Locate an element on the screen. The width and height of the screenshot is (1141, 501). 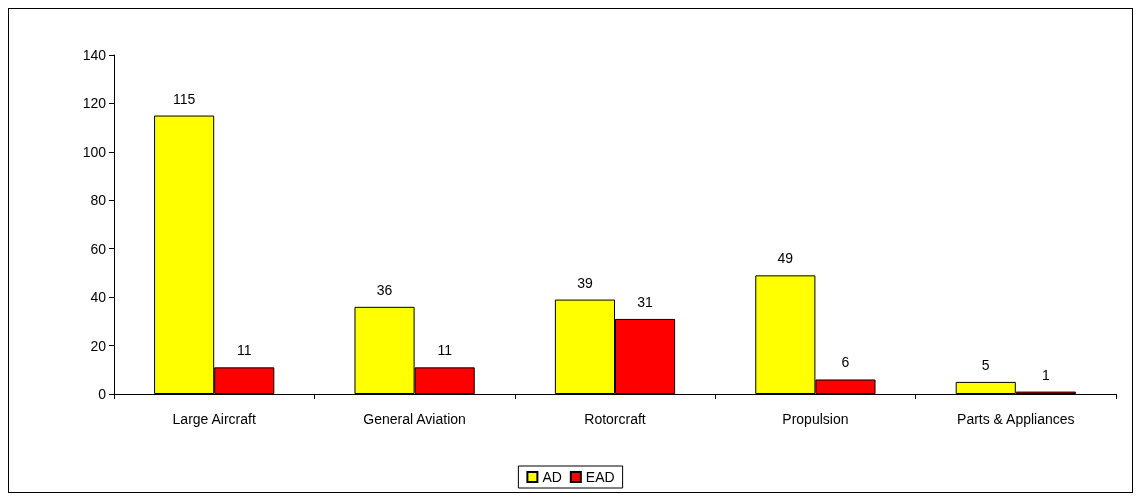
x-tick-label: Rotorcraft is located at coordinates (615, 419).